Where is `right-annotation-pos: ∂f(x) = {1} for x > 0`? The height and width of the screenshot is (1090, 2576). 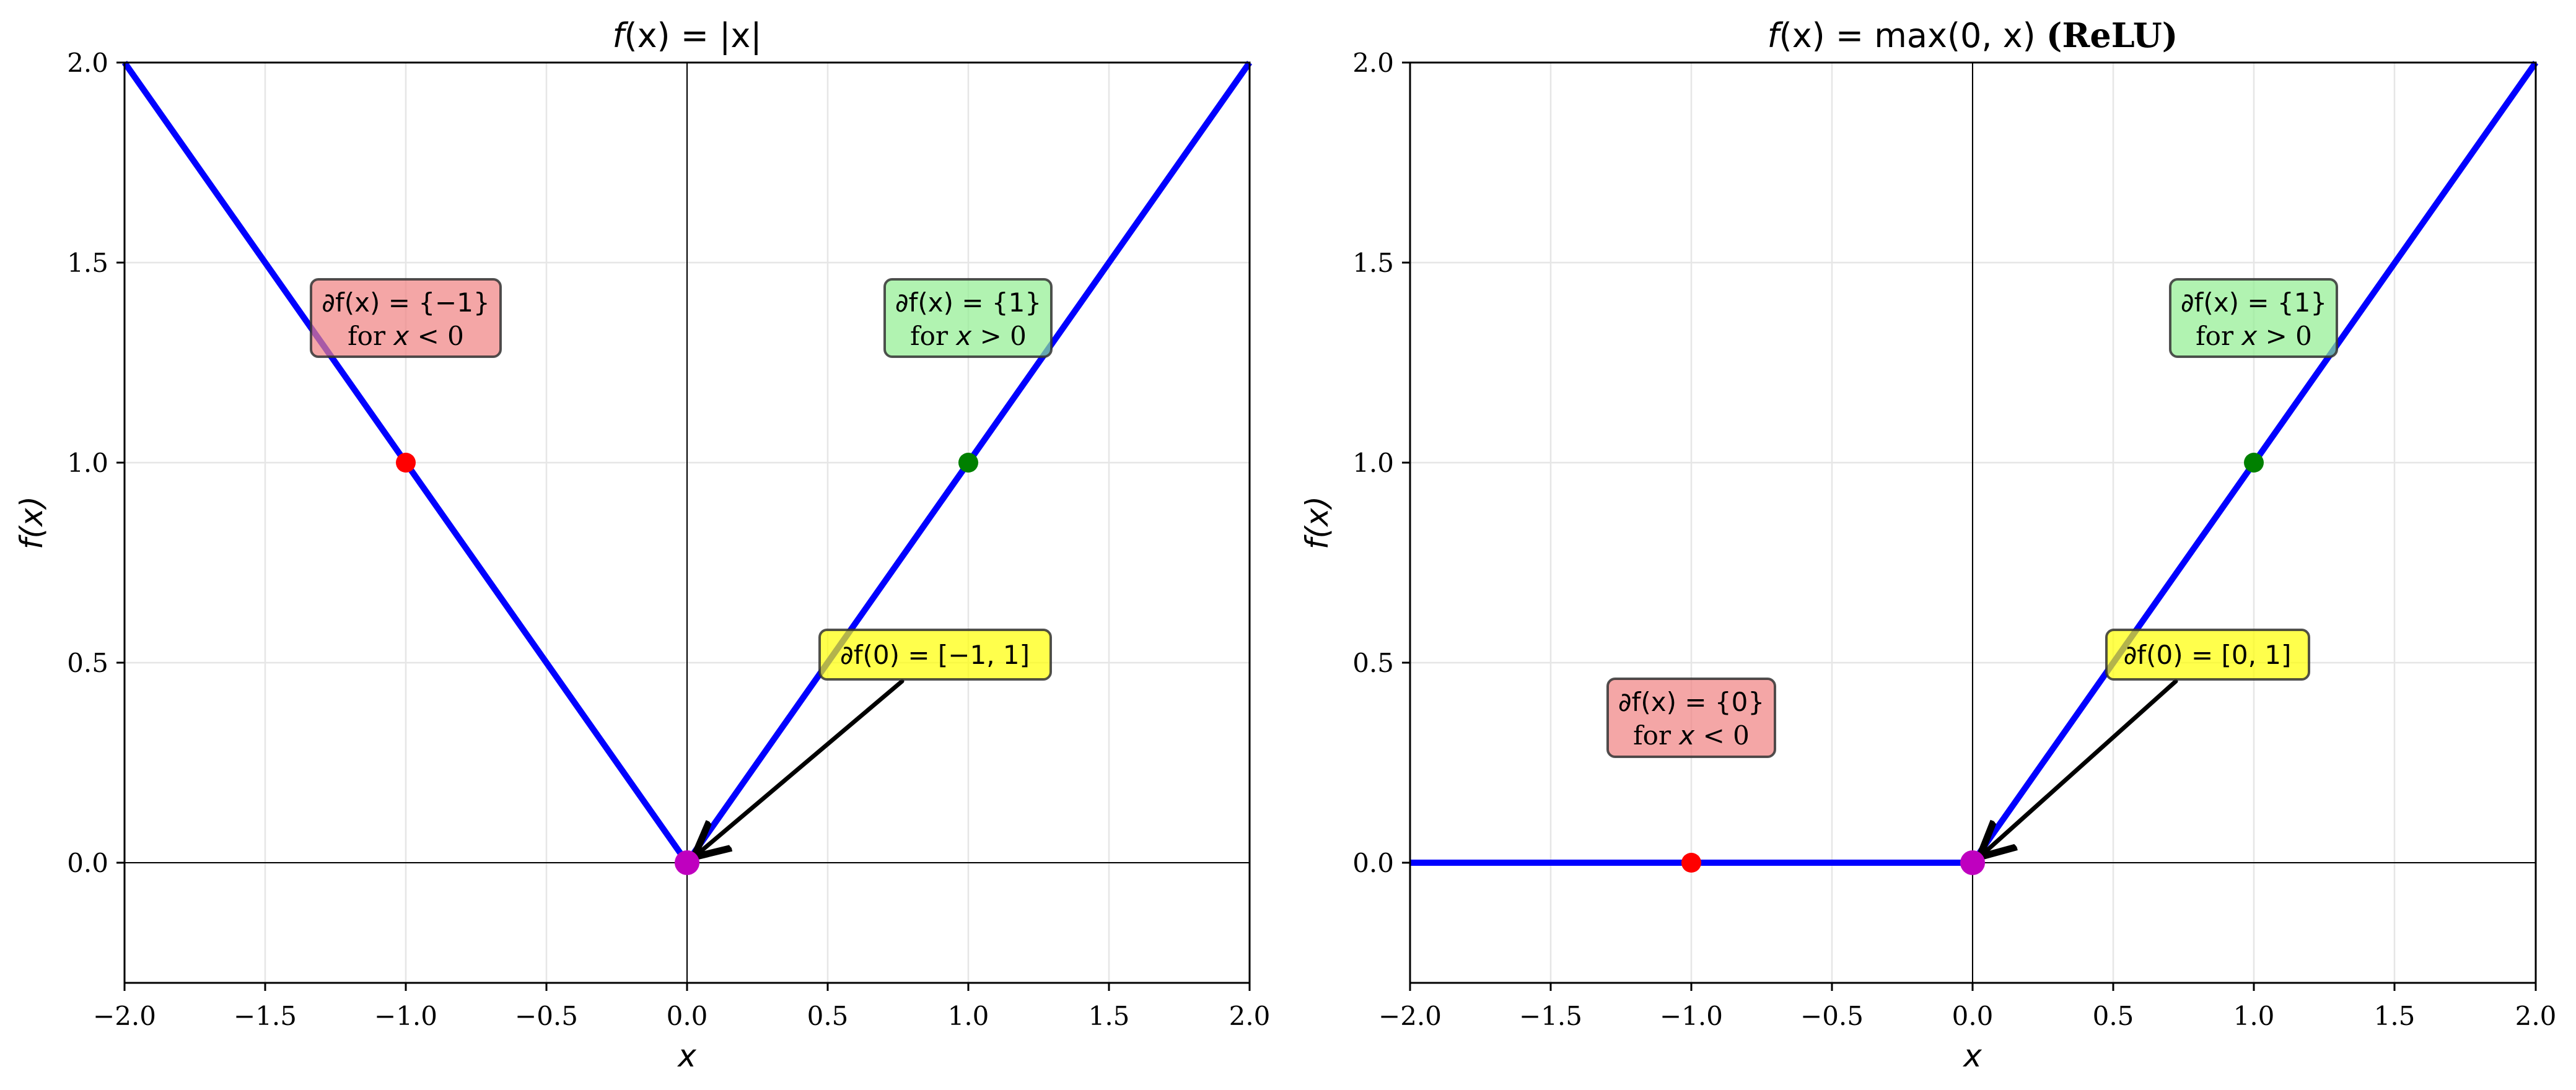
right-annotation-pos: ∂f(x) = {1} for x > 0 is located at coordinates (2253, 318).